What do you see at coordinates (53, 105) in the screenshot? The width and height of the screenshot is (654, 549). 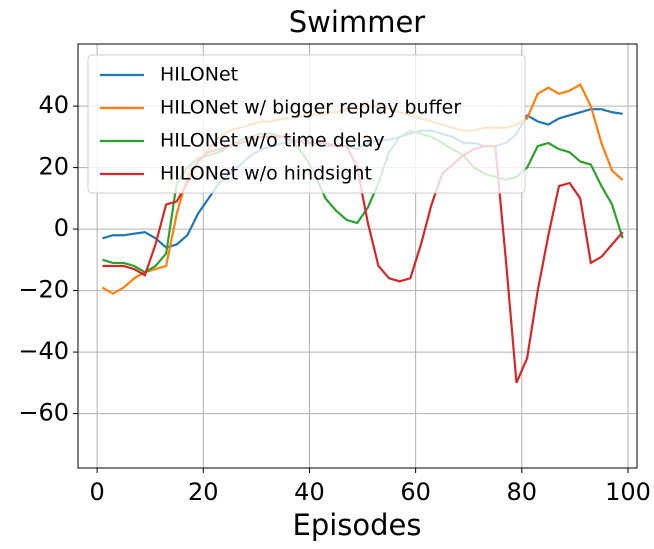 I see `y-tick-label: 40` at bounding box center [53, 105].